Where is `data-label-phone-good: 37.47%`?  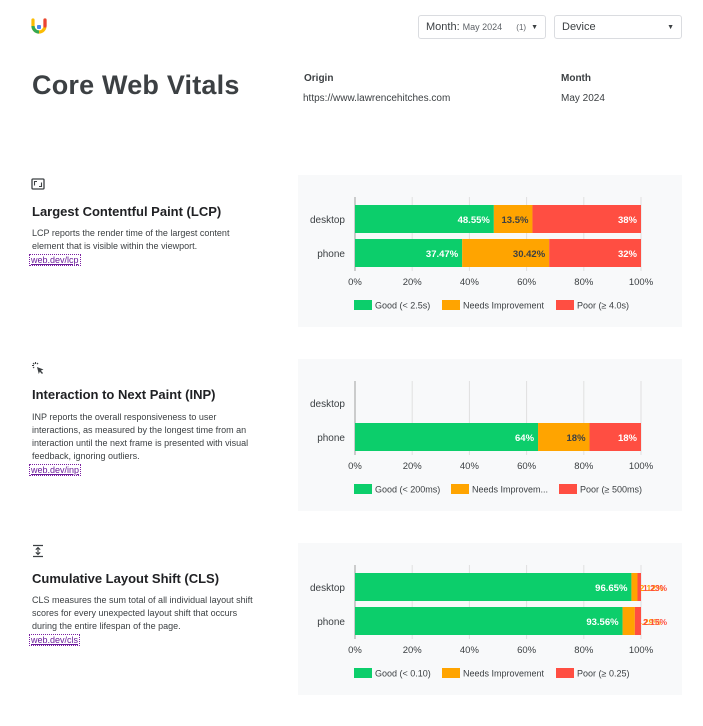
data-label-phone-good: 37.47% is located at coordinates (442, 254).